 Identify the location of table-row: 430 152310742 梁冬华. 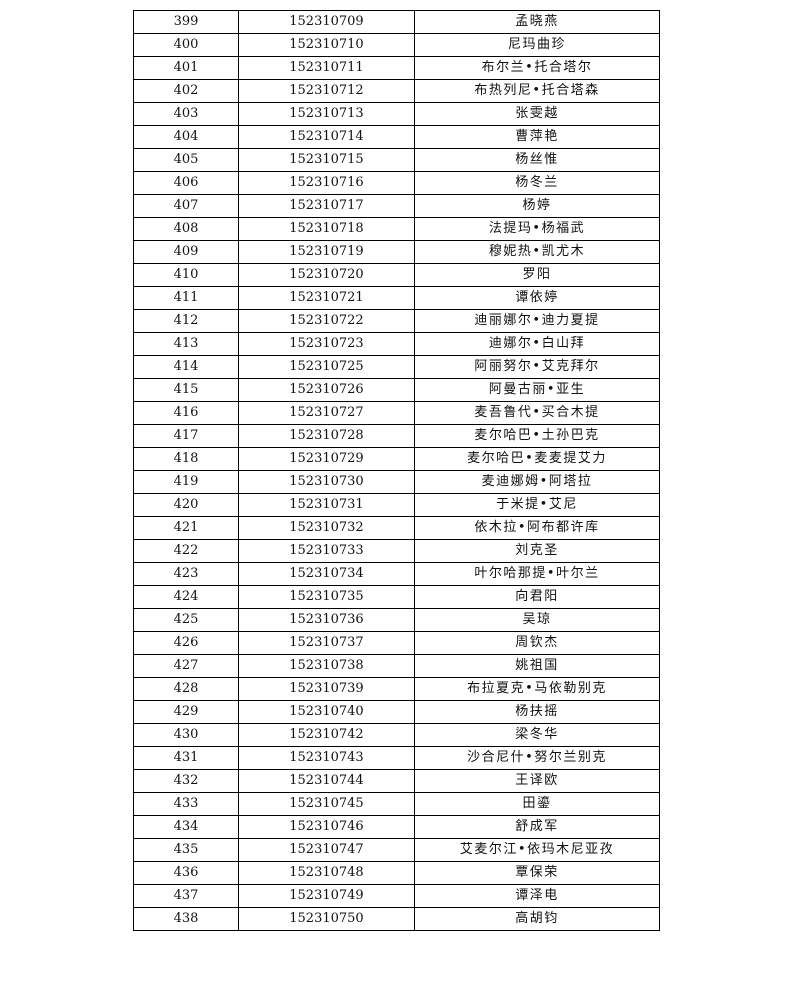
(396, 735).